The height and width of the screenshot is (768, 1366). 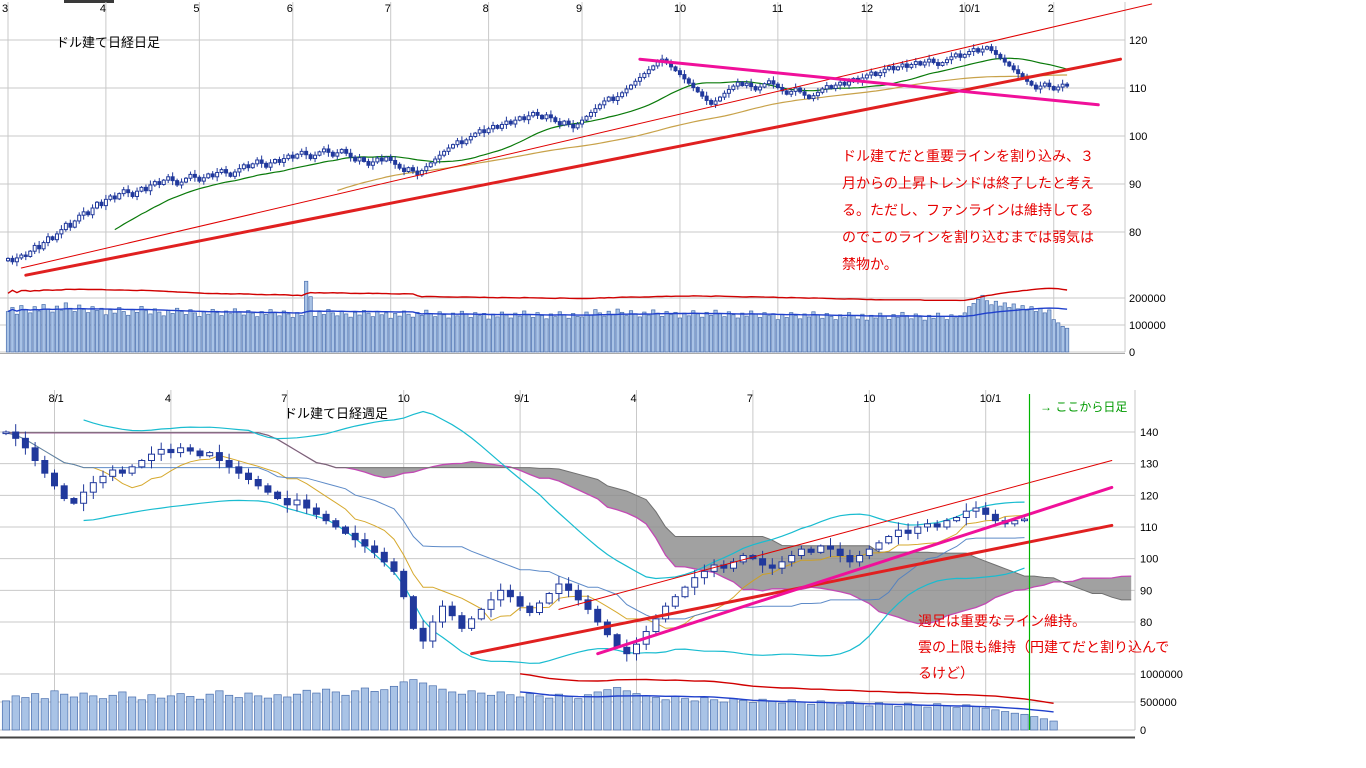 What do you see at coordinates (867, 9) in the screenshot?
I see `svg-text: 12` at bounding box center [867, 9].